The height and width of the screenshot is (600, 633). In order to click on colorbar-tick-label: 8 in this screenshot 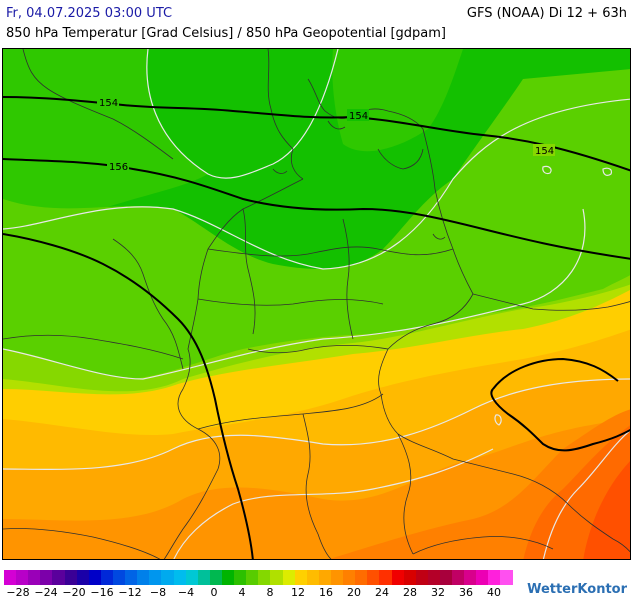, I will do `click(270, 592)`.